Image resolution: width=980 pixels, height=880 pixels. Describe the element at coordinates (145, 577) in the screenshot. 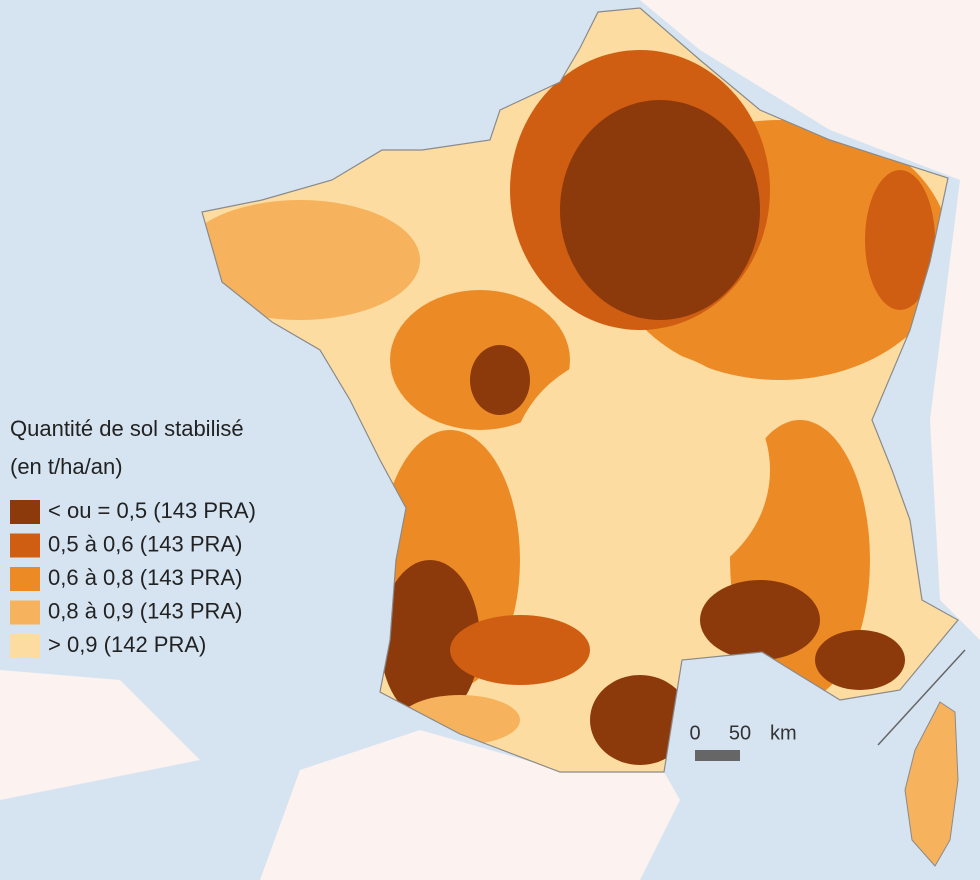

I see `legend-label: 0,6 à 0,8 (143 PRA)` at that location.